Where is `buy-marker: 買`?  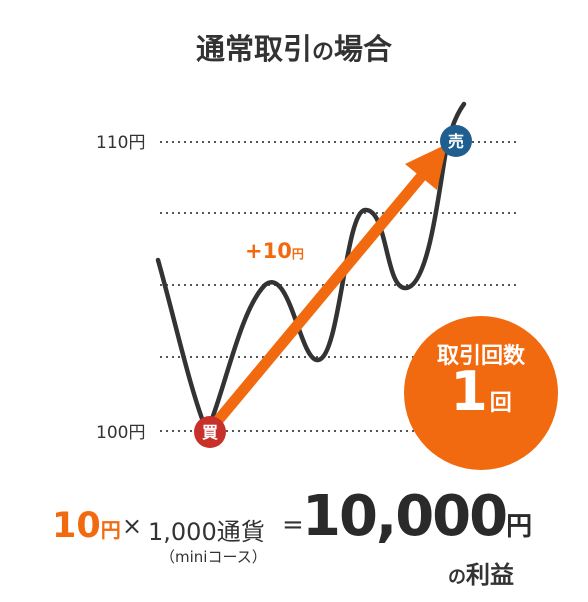
buy-marker: 買 is located at coordinates (210, 432).